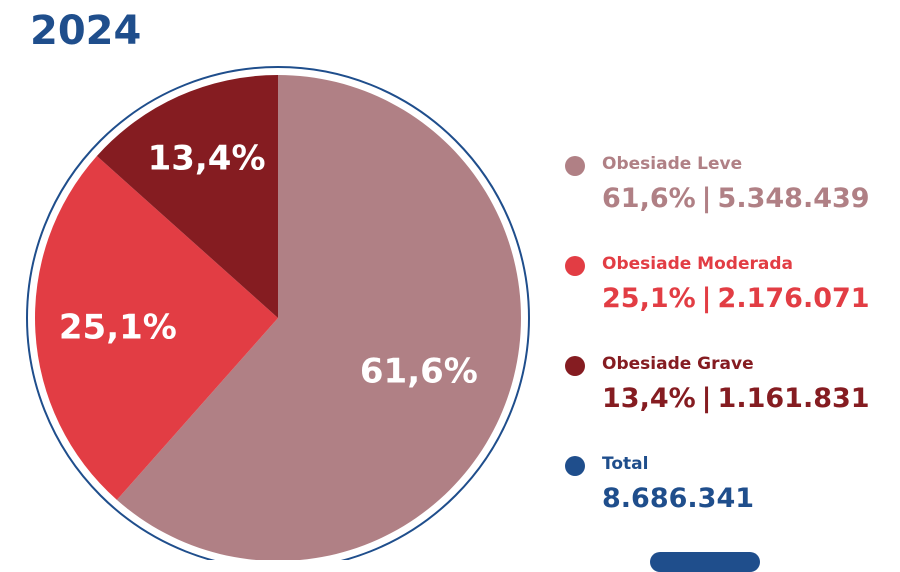 Image resolution: width=900 pixels, height=572 pixels. I want to click on legend-count-leve: 5.348.439, so click(793, 198).